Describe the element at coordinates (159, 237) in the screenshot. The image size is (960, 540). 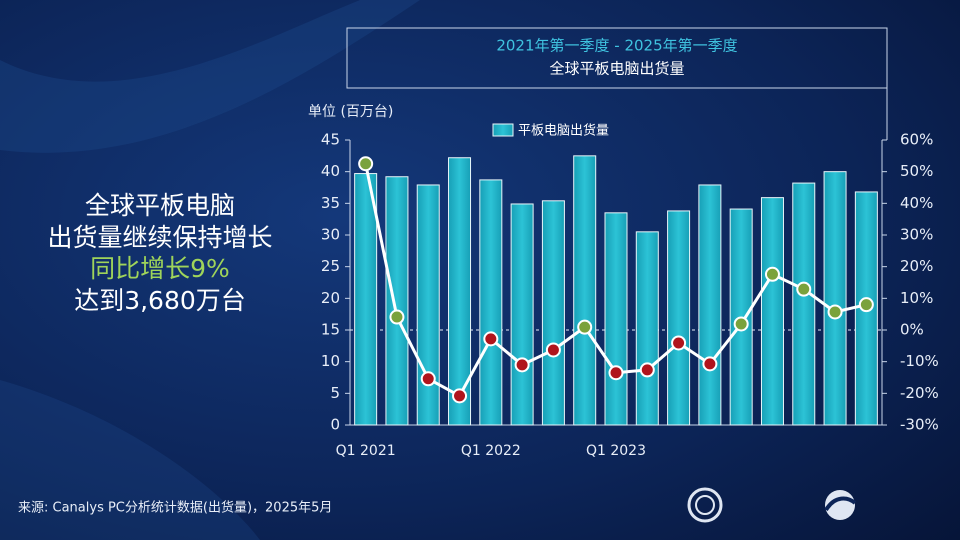
I see `annotation: 出货量继续保持增长` at that location.